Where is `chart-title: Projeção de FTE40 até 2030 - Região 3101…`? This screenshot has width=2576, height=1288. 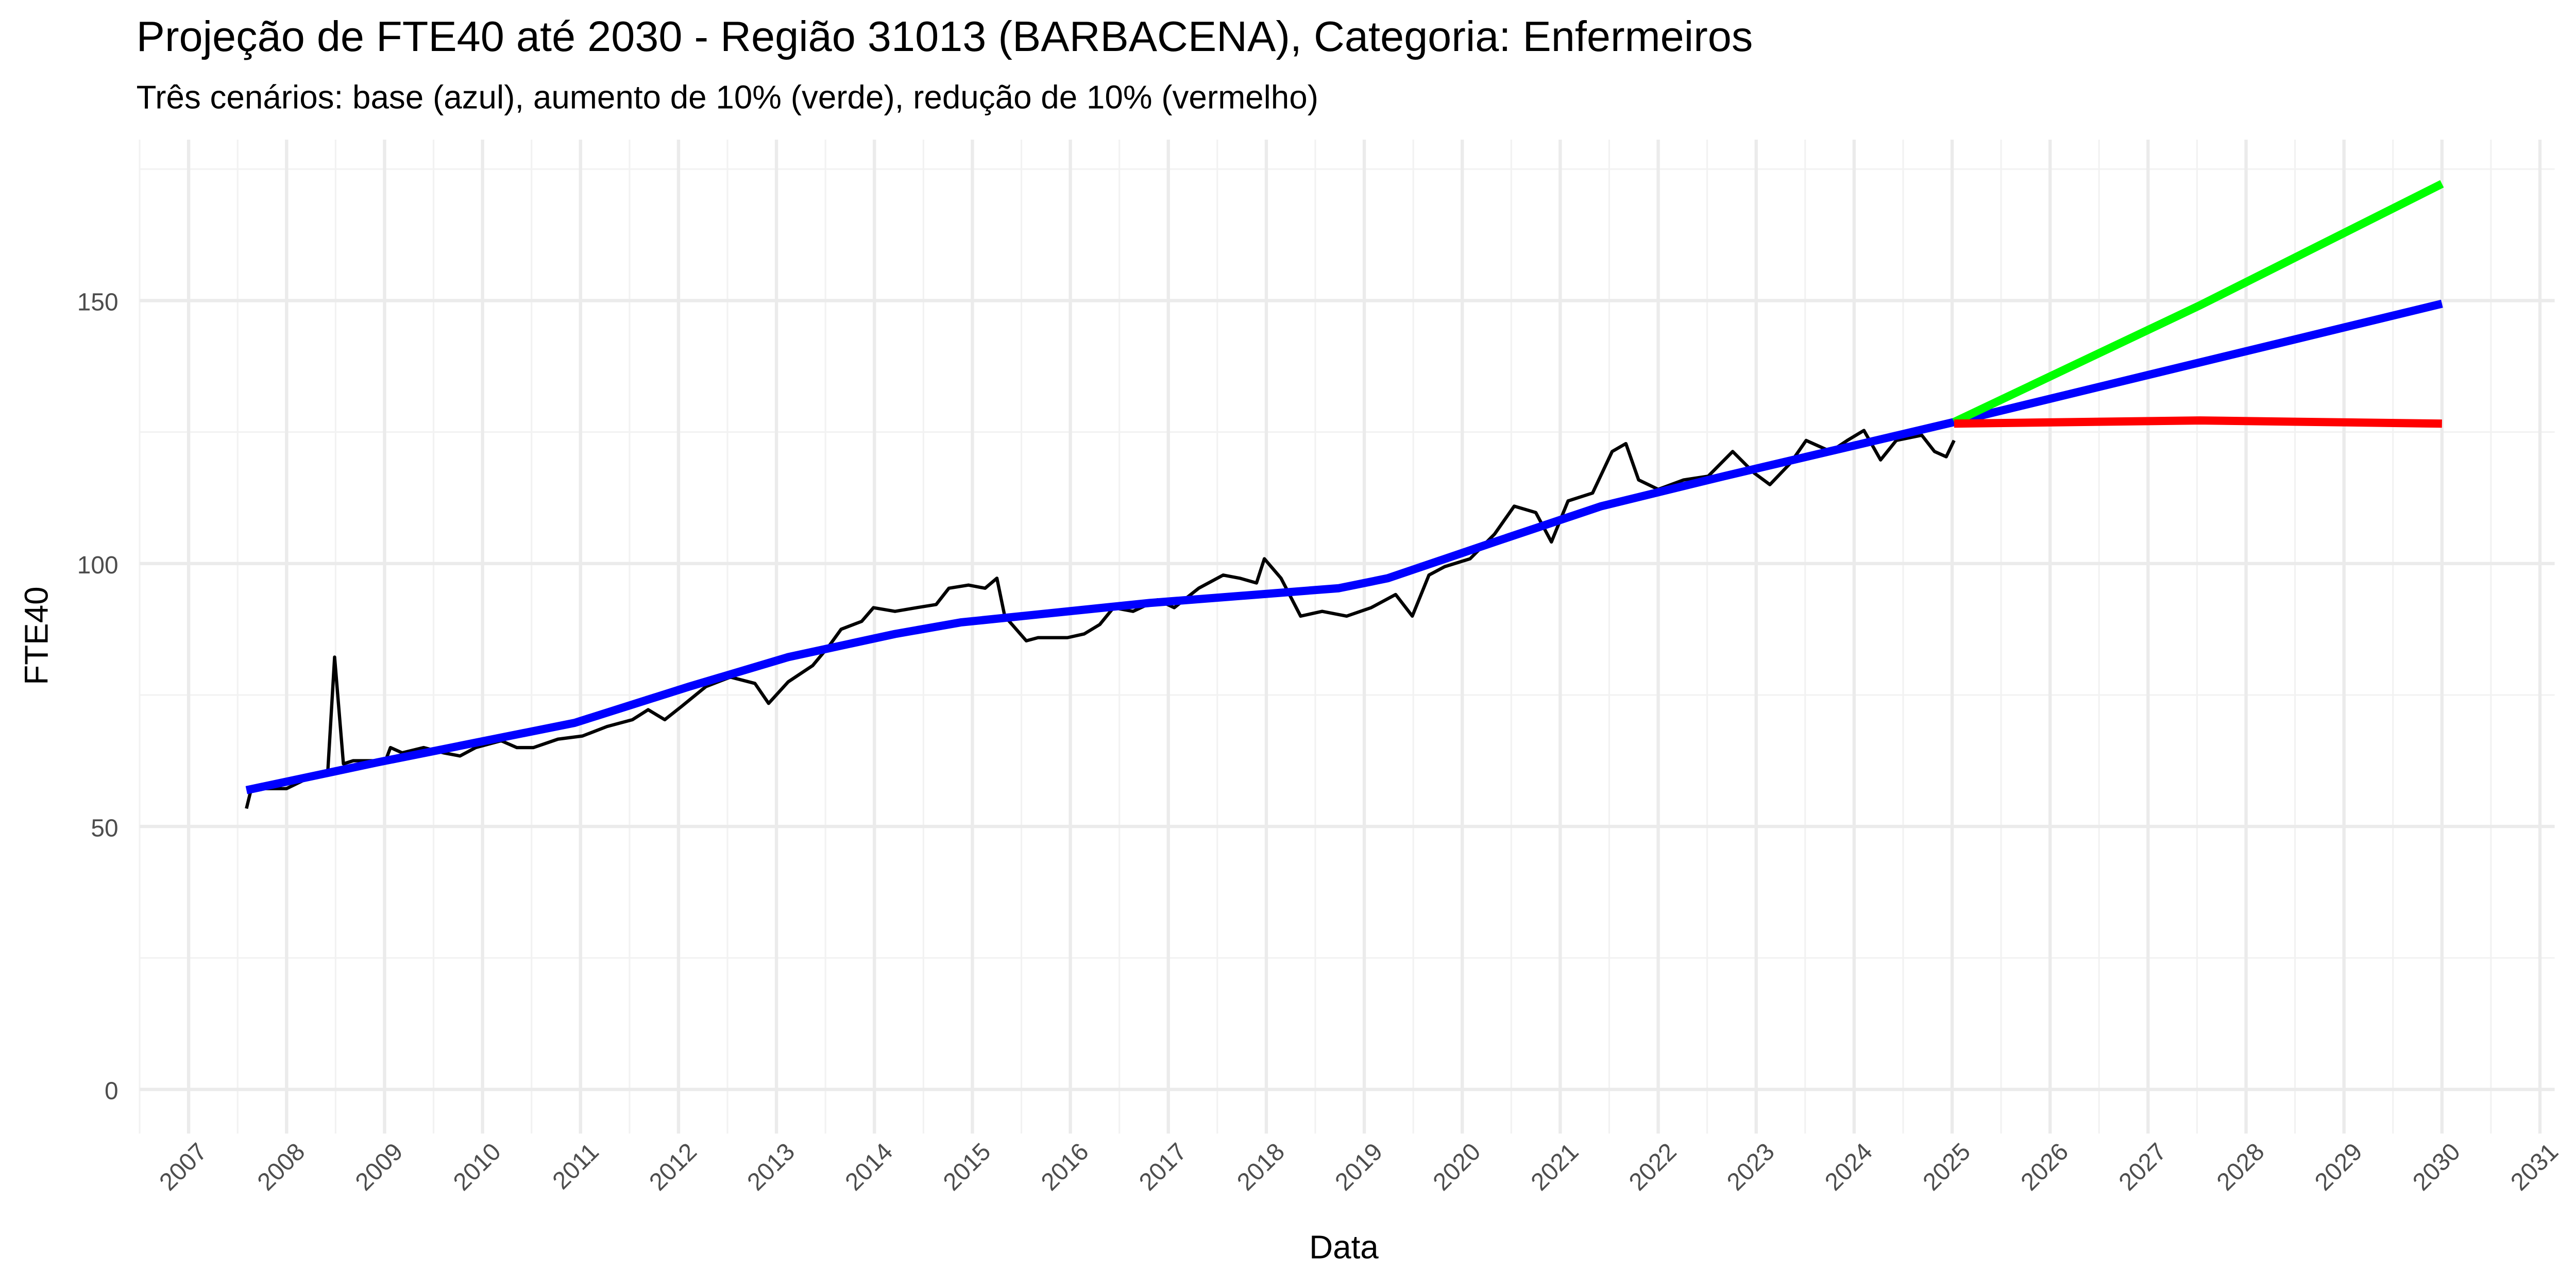
chart-title: Projeção de FTE40 até 2030 - Região 3101… is located at coordinates (945, 36).